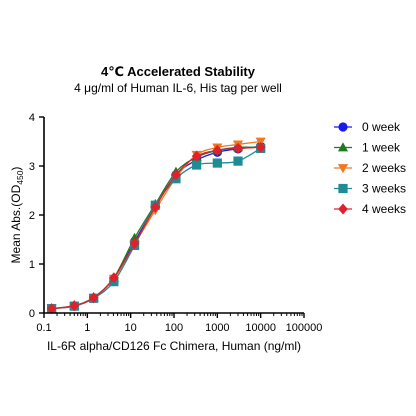 The image size is (416, 416). Describe the element at coordinates (43, 328) in the screenshot. I see `x-tick-label: 0.1` at that location.